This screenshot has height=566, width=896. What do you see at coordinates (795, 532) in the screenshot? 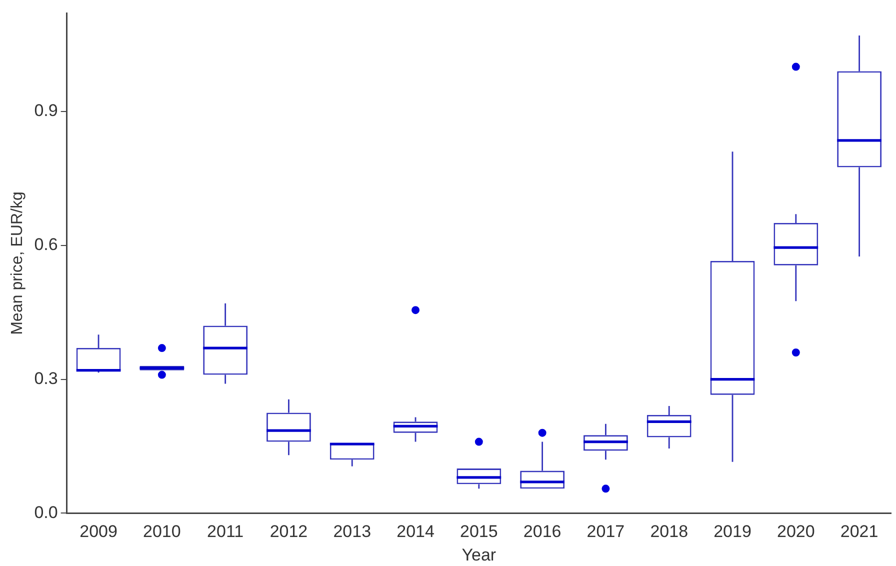
I see `x-tick-label: 2020` at bounding box center [795, 532].